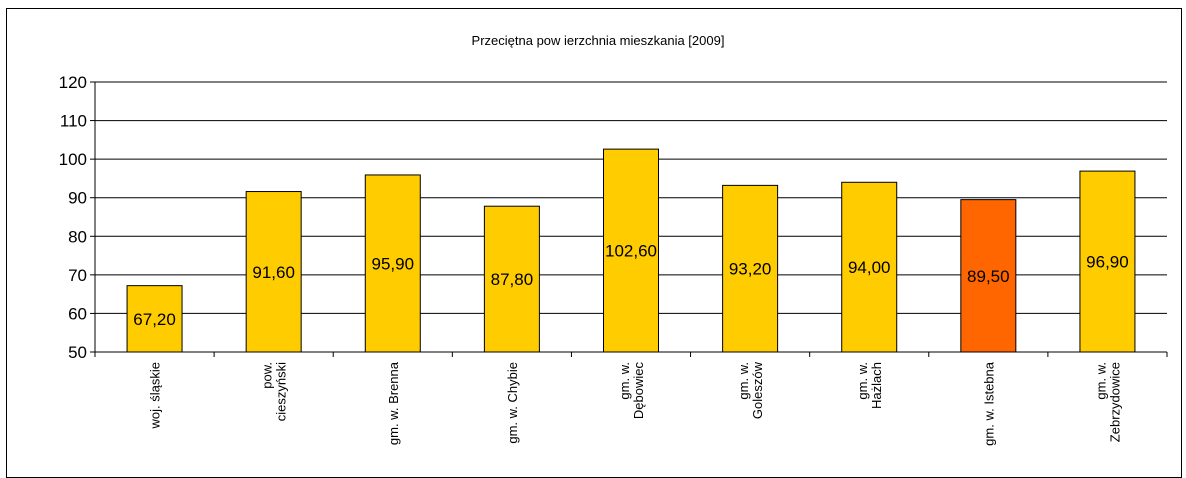 The image size is (1186, 478). I want to click on x-tick-label: gm. w. Istebna, so click(988, 403).